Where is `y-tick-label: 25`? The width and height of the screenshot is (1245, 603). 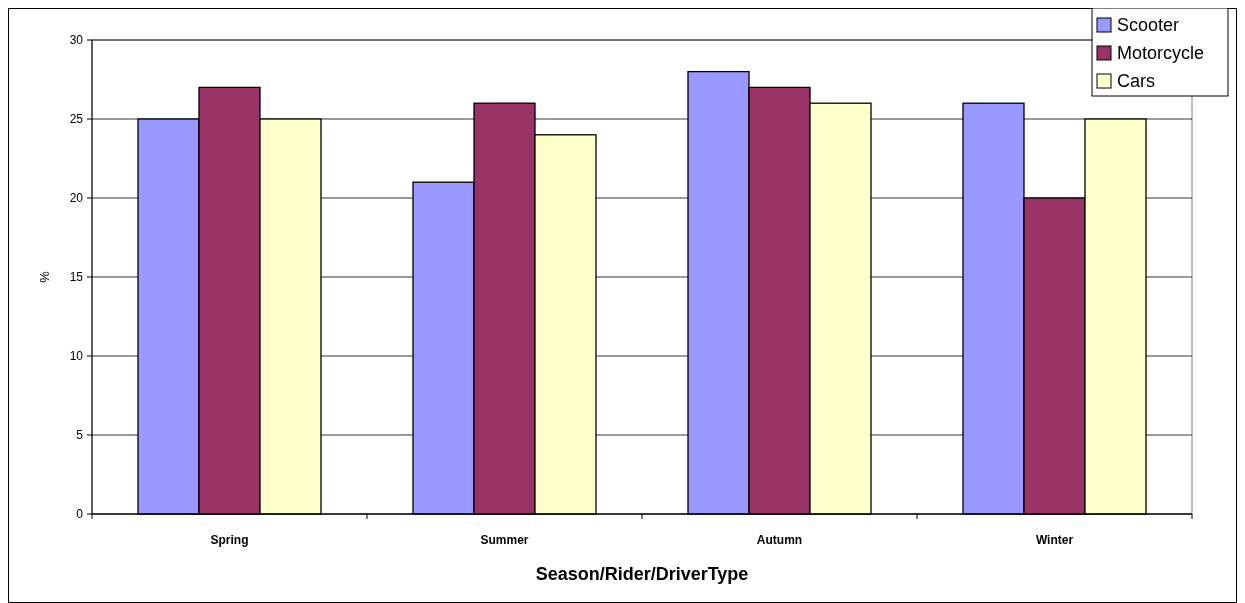 y-tick-label: 25 is located at coordinates (76, 119).